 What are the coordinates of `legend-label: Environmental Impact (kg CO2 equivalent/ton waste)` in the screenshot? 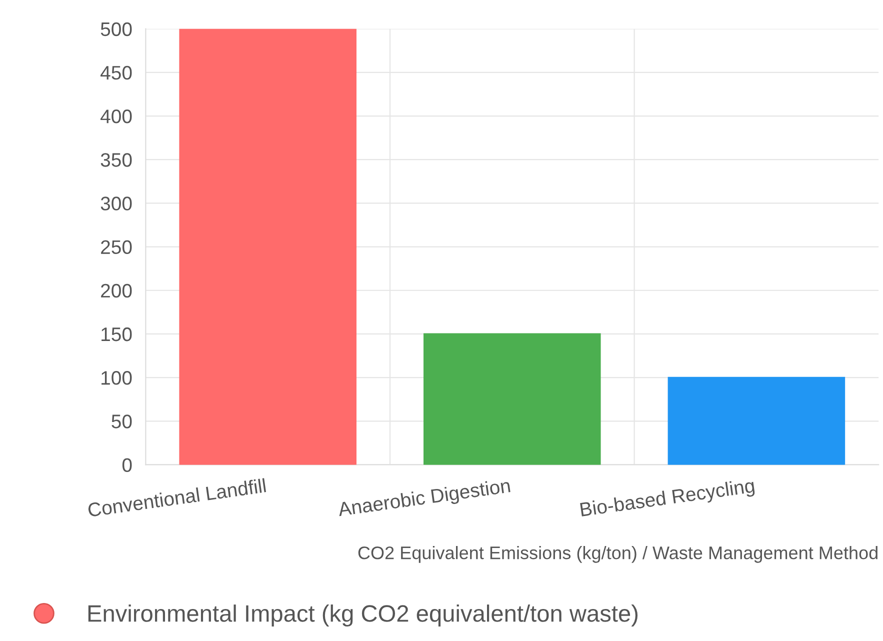 It's located at (363, 615).